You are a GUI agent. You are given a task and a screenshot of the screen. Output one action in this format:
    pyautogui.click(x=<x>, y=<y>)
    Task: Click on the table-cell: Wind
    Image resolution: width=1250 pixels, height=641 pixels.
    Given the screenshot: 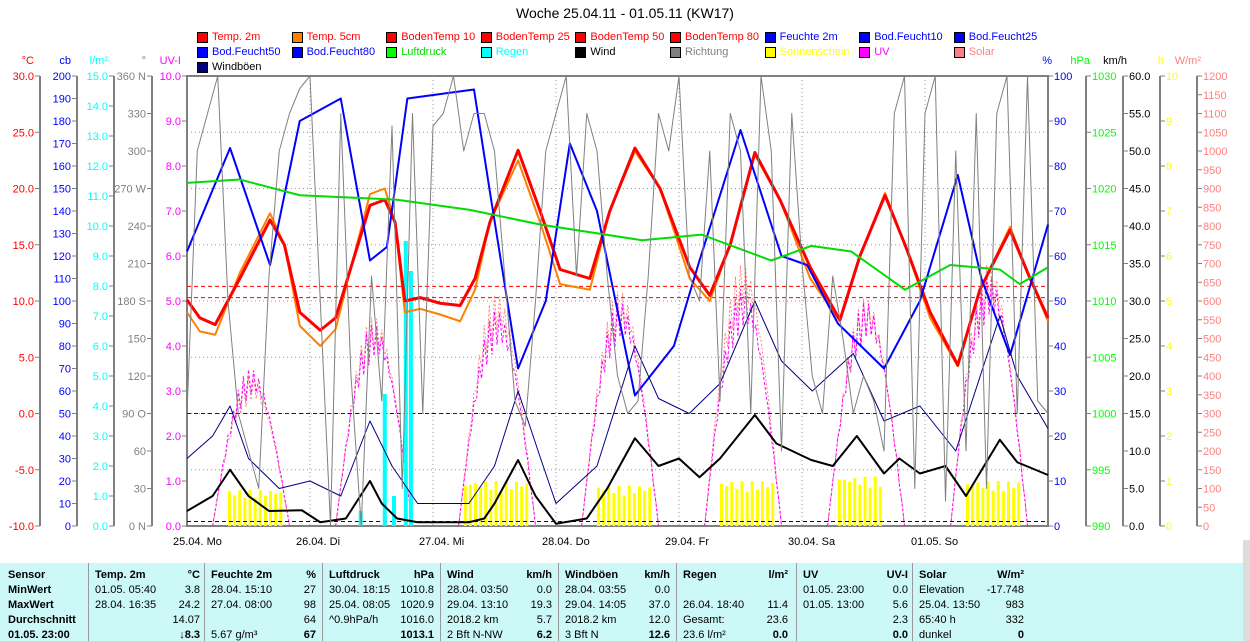 What is the action you would take?
    pyautogui.click(x=460, y=575)
    